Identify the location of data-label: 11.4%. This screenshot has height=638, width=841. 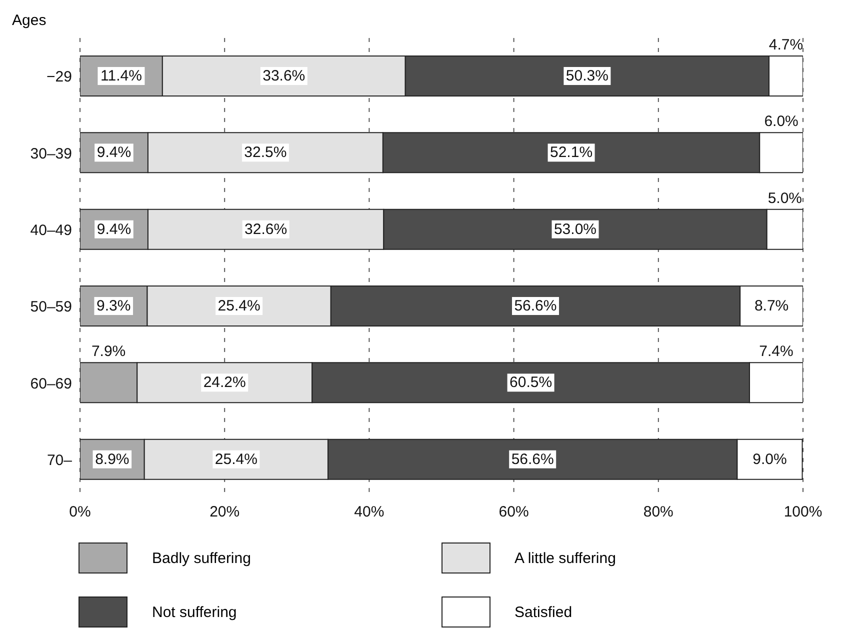
(121, 76).